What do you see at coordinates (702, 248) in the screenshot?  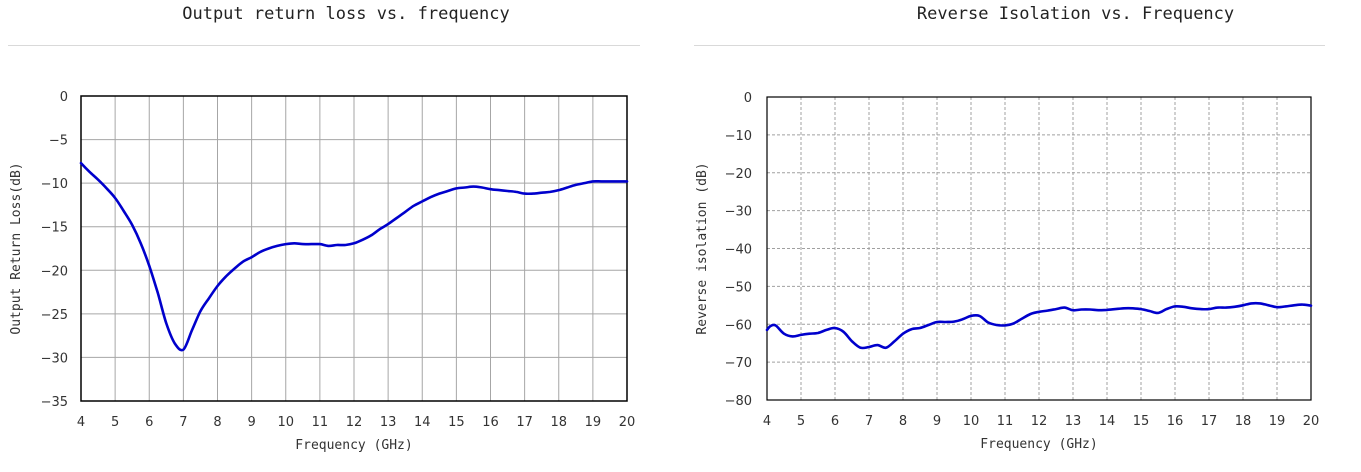 I see `y-axis-label: Reverse isolation (dB)` at bounding box center [702, 248].